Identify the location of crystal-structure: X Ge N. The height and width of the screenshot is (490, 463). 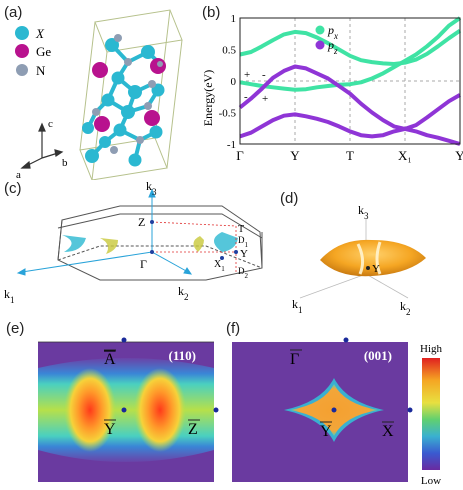
(99, 95).